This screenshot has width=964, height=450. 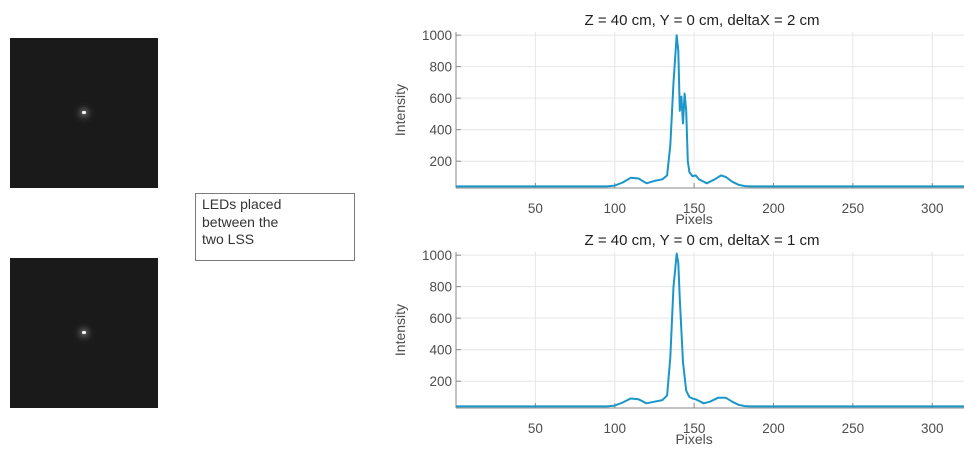 I want to click on sensor-image-bottom, so click(x=84, y=333).